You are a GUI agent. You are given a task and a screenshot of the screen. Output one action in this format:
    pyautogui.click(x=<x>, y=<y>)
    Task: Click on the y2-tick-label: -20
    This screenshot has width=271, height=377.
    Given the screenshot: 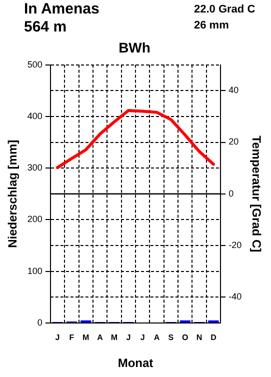 What is the action you would take?
    pyautogui.click(x=235, y=245)
    